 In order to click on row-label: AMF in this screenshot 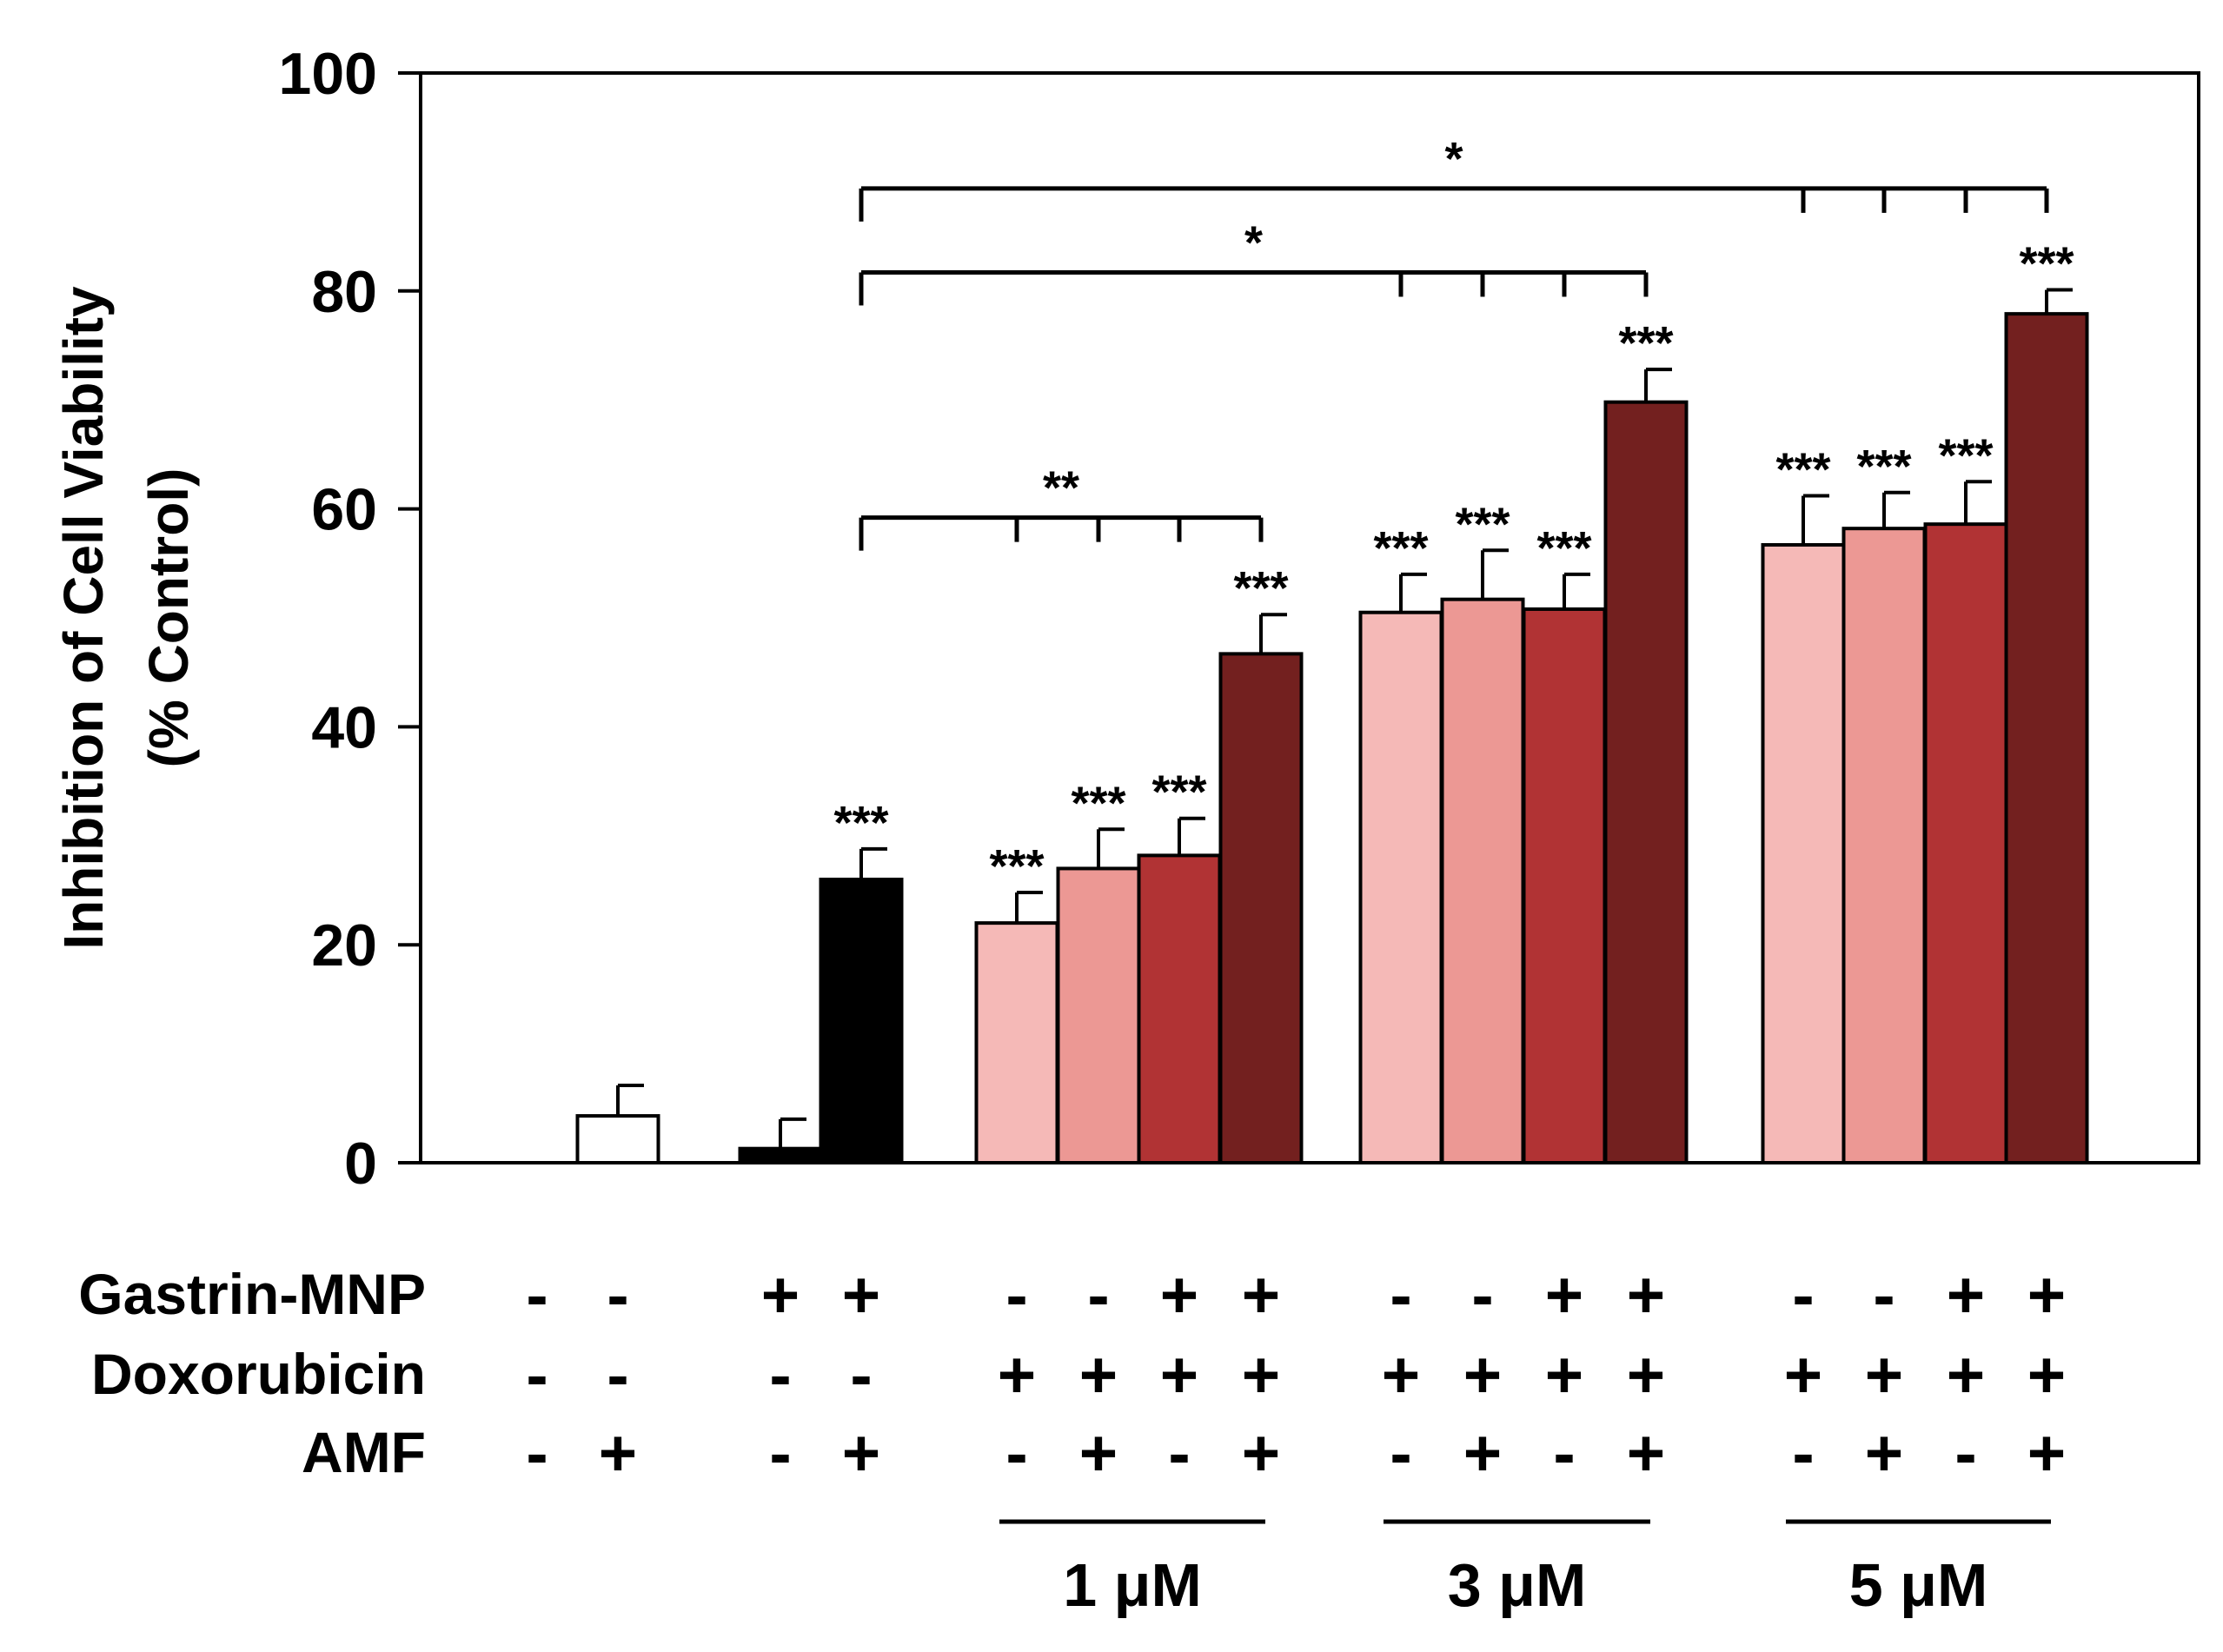, I will do `click(364, 1452)`.